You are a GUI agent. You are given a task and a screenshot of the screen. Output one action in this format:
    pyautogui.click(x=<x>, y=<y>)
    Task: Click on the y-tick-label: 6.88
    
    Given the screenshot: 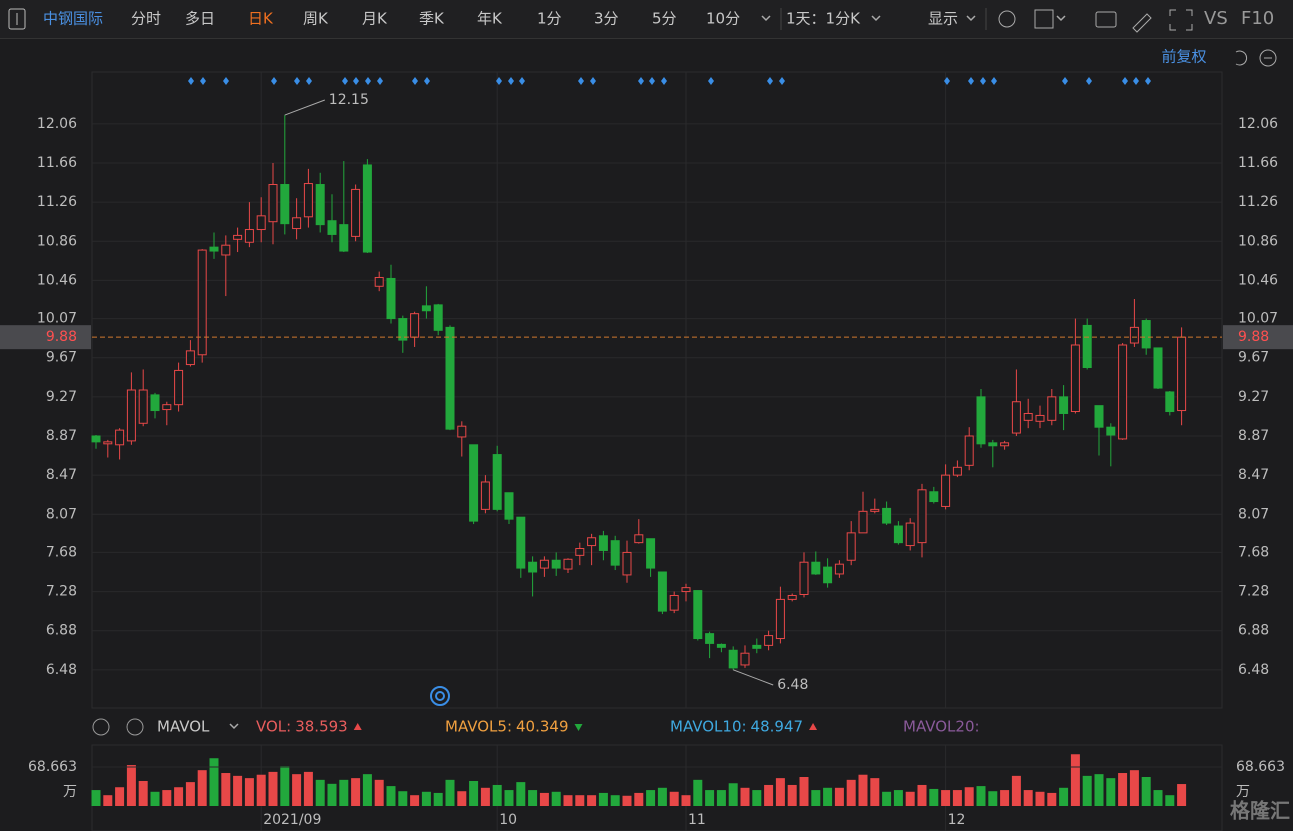 What is the action you would take?
    pyautogui.click(x=61, y=631)
    